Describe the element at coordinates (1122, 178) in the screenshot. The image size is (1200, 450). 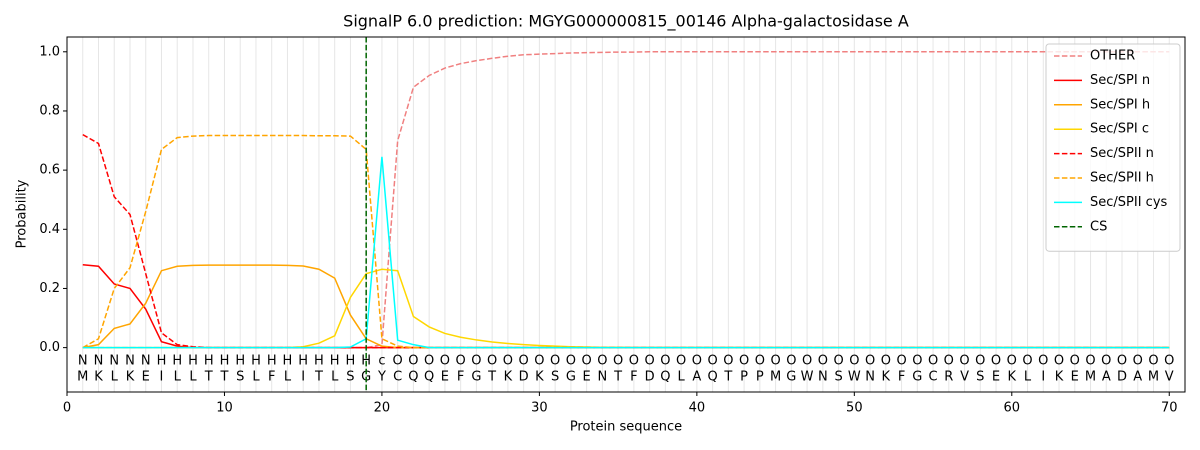
I see `legend-label: Sec/SPII h` at that location.